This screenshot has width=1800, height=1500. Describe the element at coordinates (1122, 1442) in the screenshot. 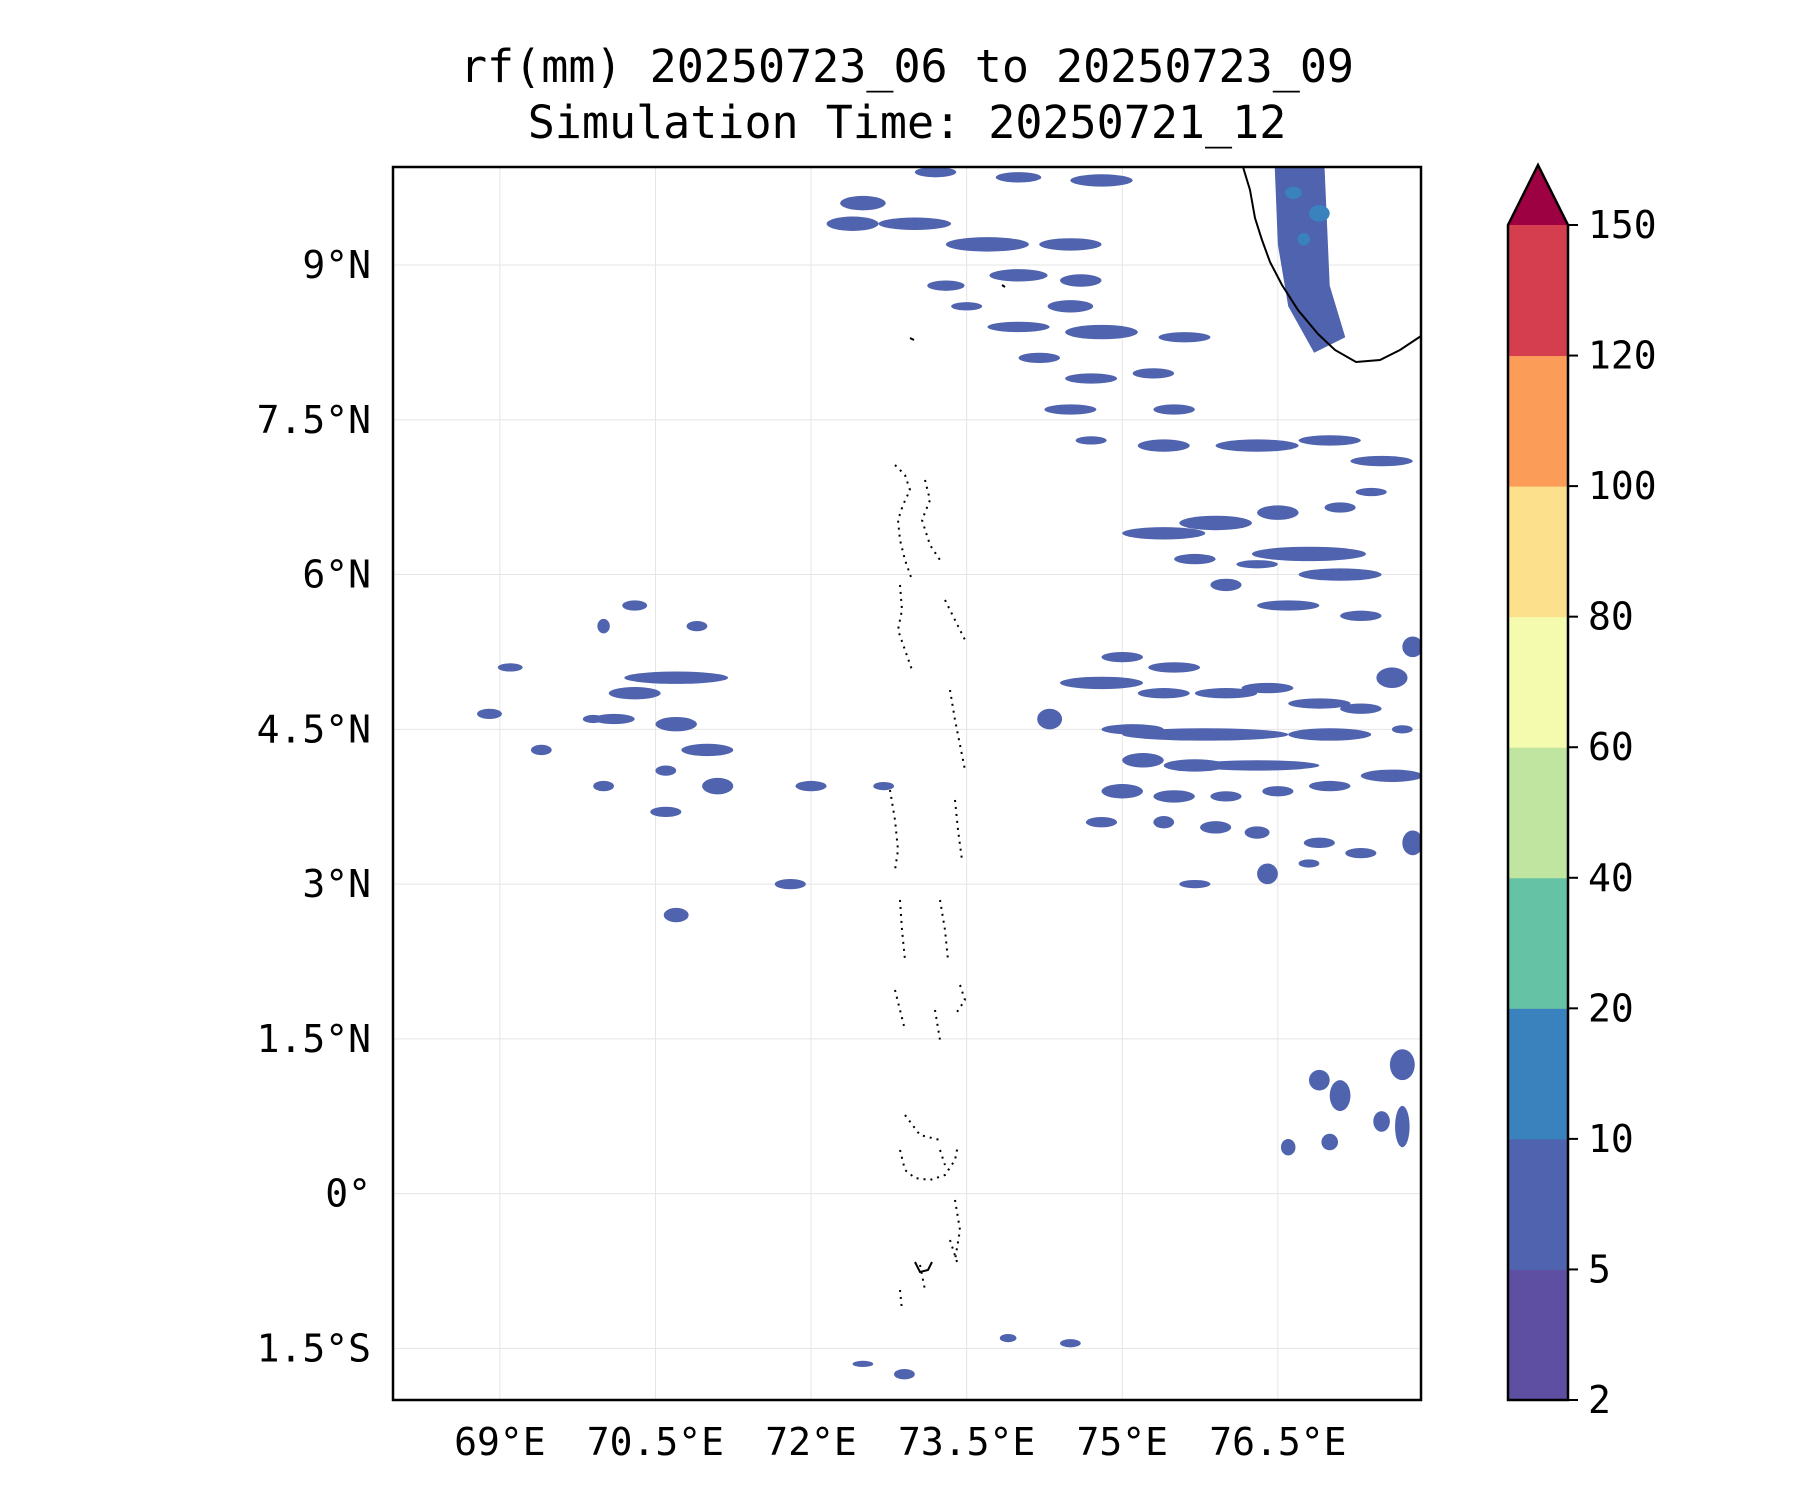

I see `x-tick-label: 75°E` at that location.